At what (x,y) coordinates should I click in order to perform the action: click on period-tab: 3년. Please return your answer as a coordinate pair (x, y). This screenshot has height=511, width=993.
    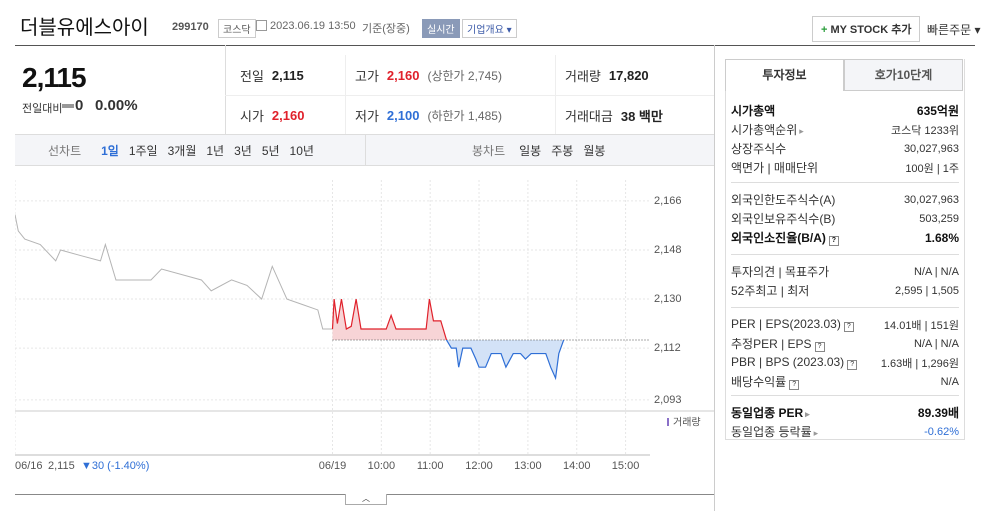
    Looking at the image, I should click on (243, 151).